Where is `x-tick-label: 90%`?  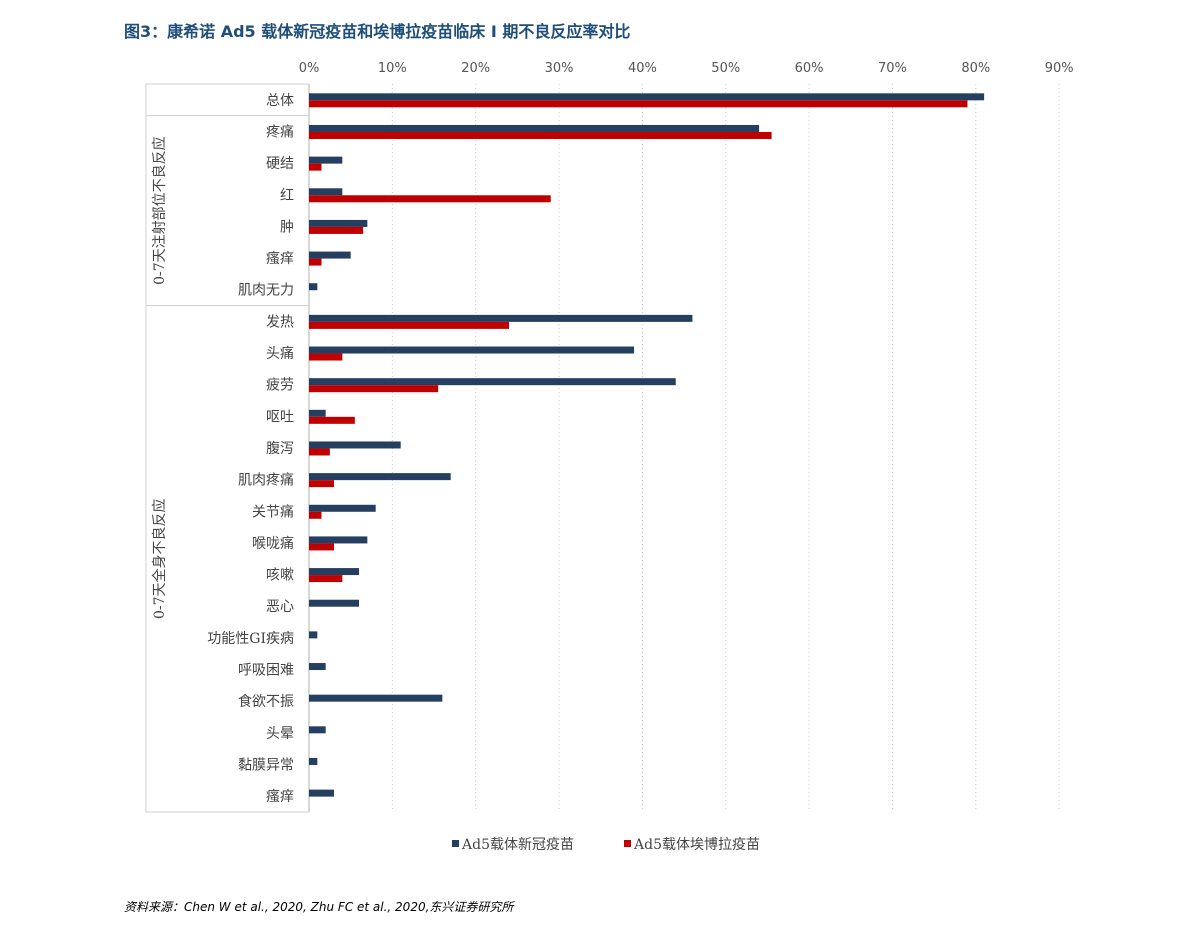 x-tick-label: 90% is located at coordinates (1059, 68).